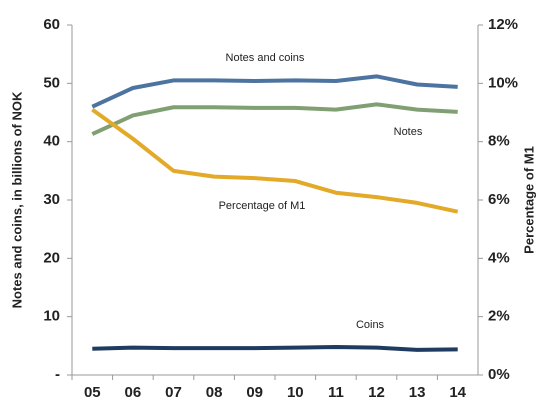 Image resolution: width=541 pixels, height=408 pixels. What do you see at coordinates (265, 58) in the screenshot?
I see `series-label: Notes and coins` at bounding box center [265, 58].